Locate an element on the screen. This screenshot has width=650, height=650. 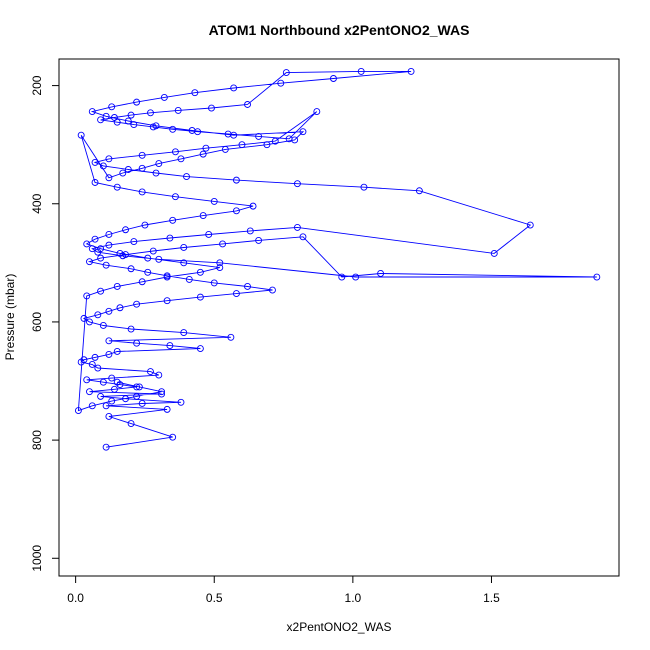
x-tick-label: 1.5 is located at coordinates (491, 598).